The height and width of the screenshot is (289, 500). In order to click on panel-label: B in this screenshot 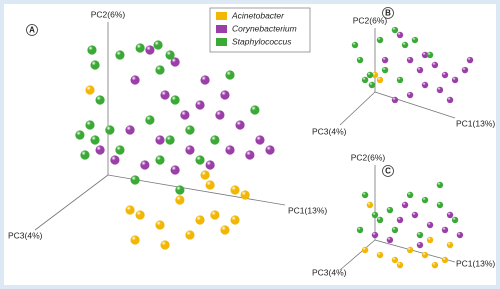, I will do `click(388, 13)`.